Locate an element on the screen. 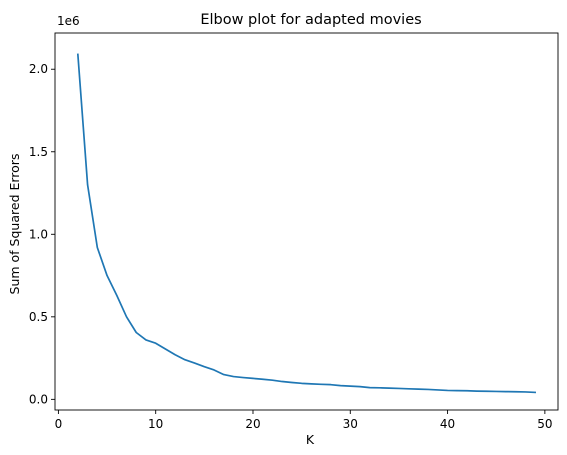 This screenshot has width=567, height=455. x-axis: 0 10 20 30 40 50 is located at coordinates (304, 420).